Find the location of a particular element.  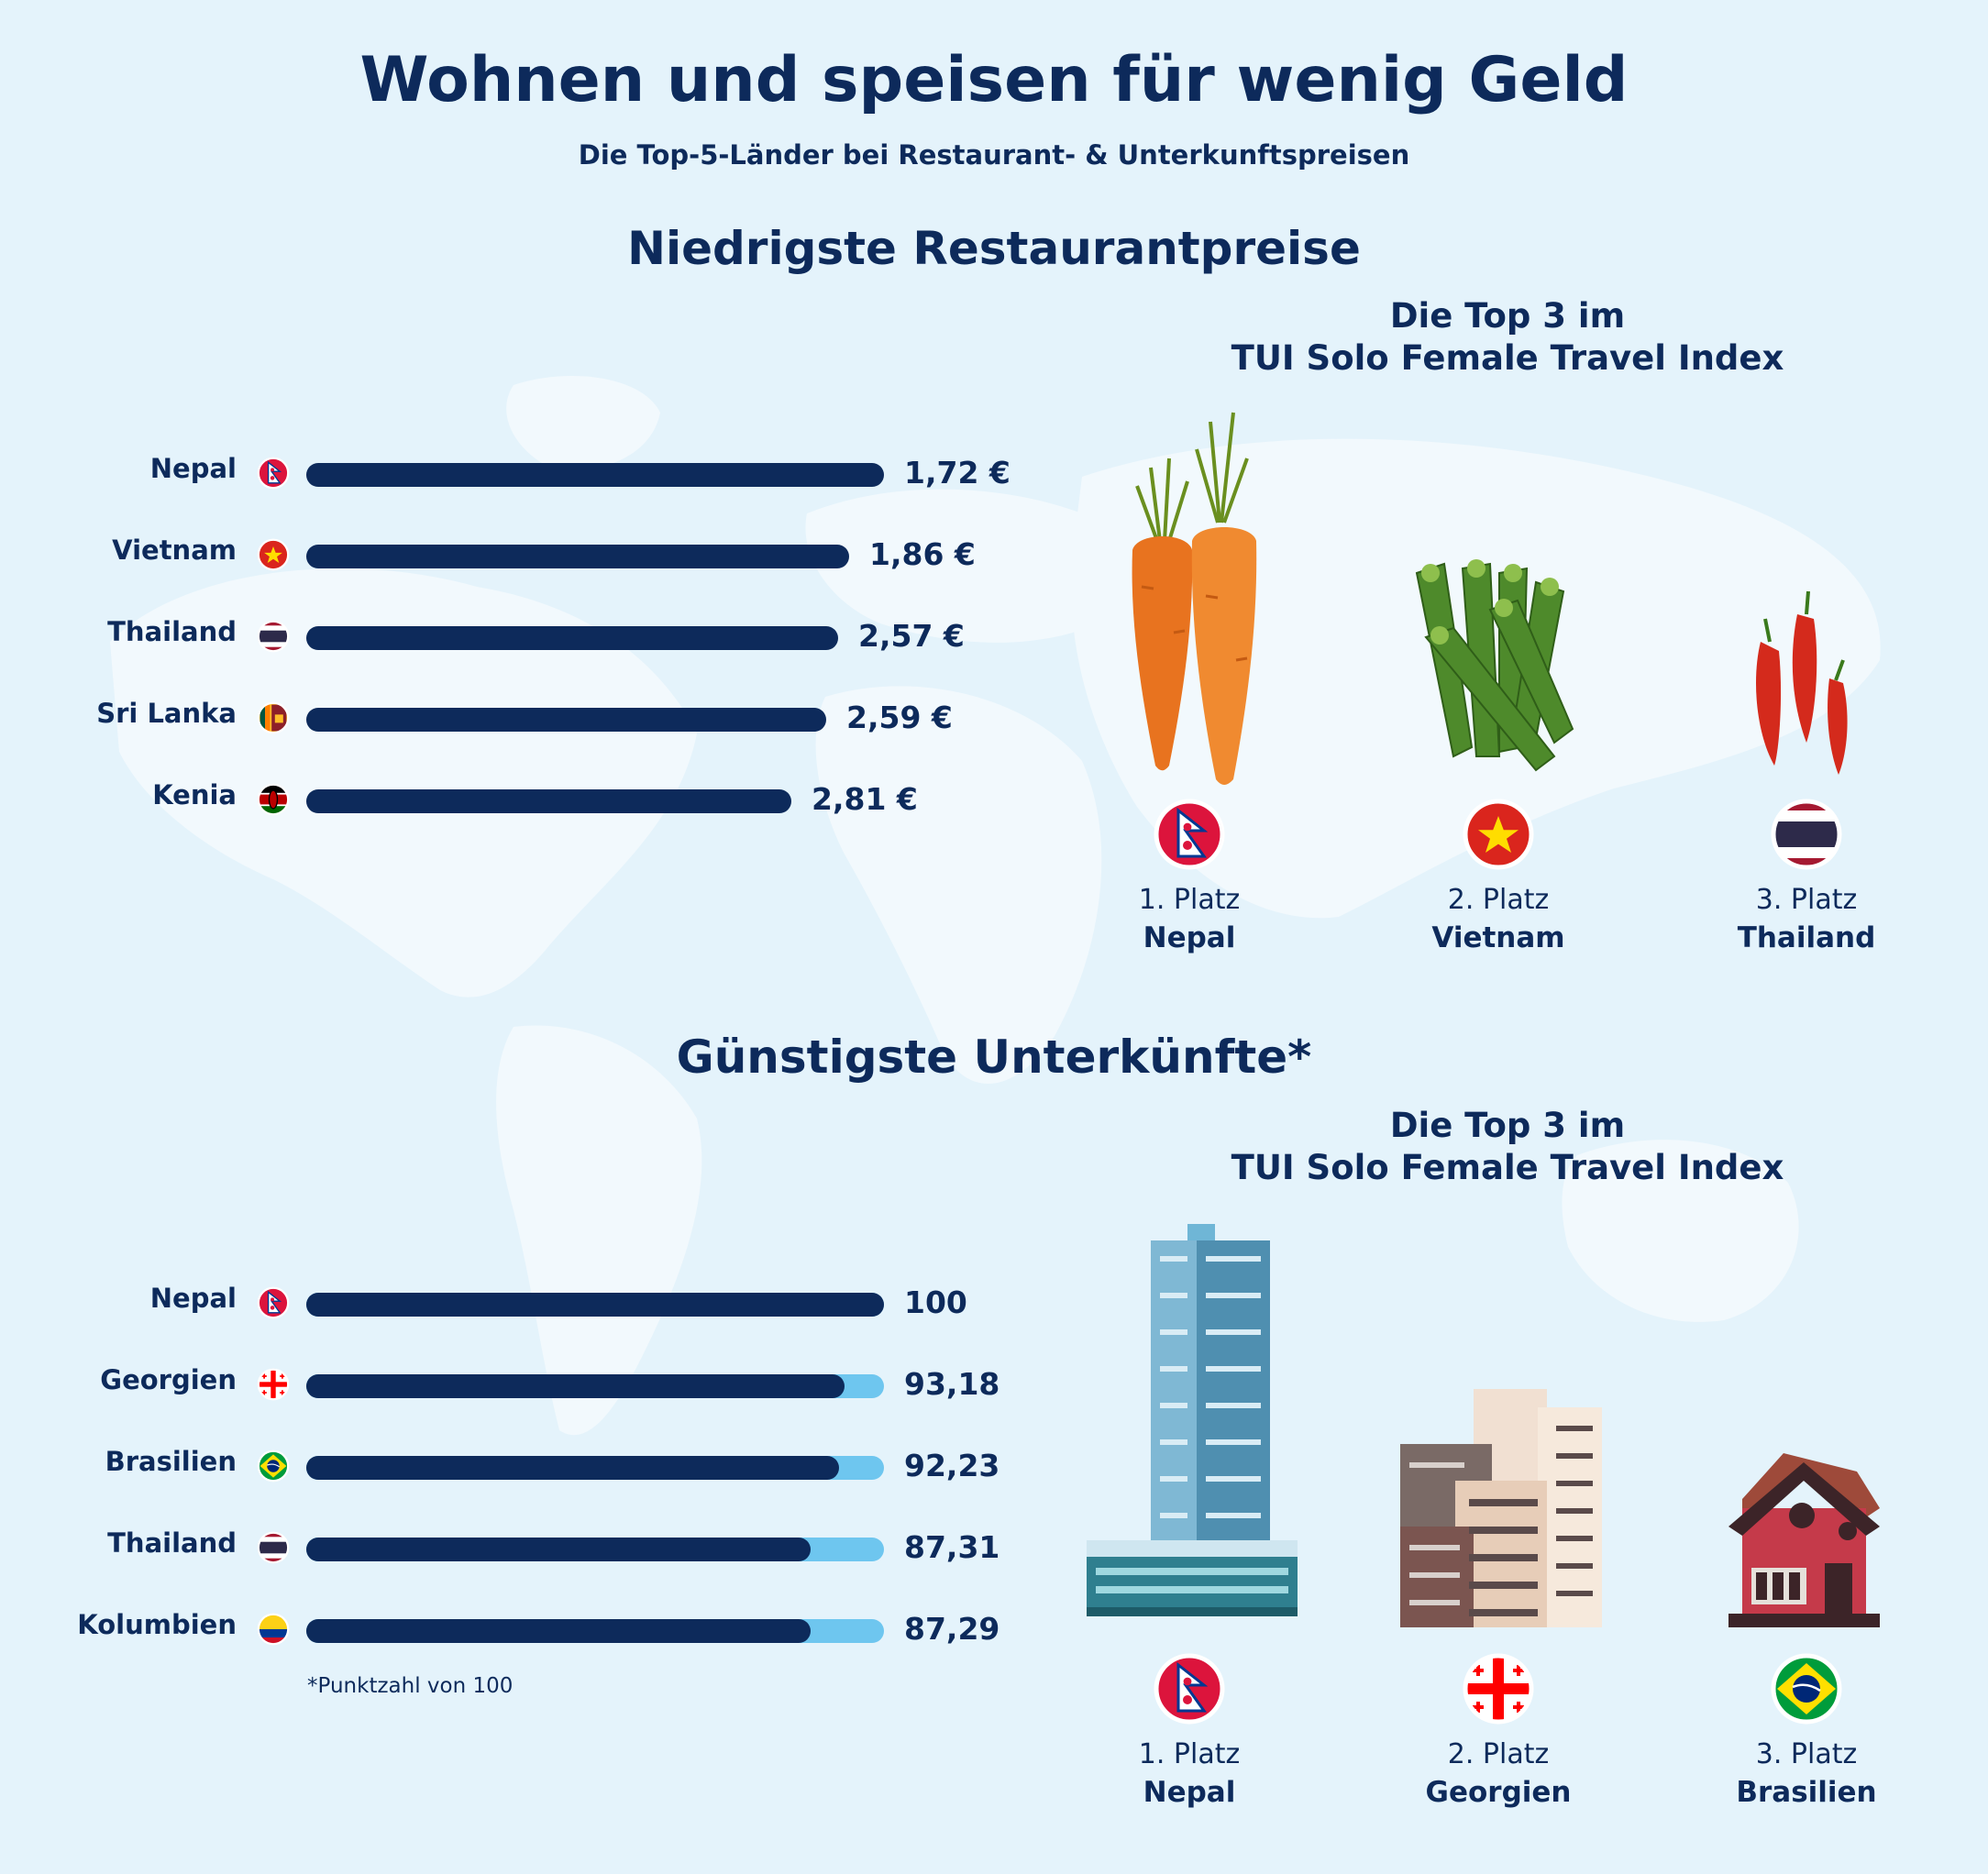

podium-country: Vietnam is located at coordinates (1498, 937).